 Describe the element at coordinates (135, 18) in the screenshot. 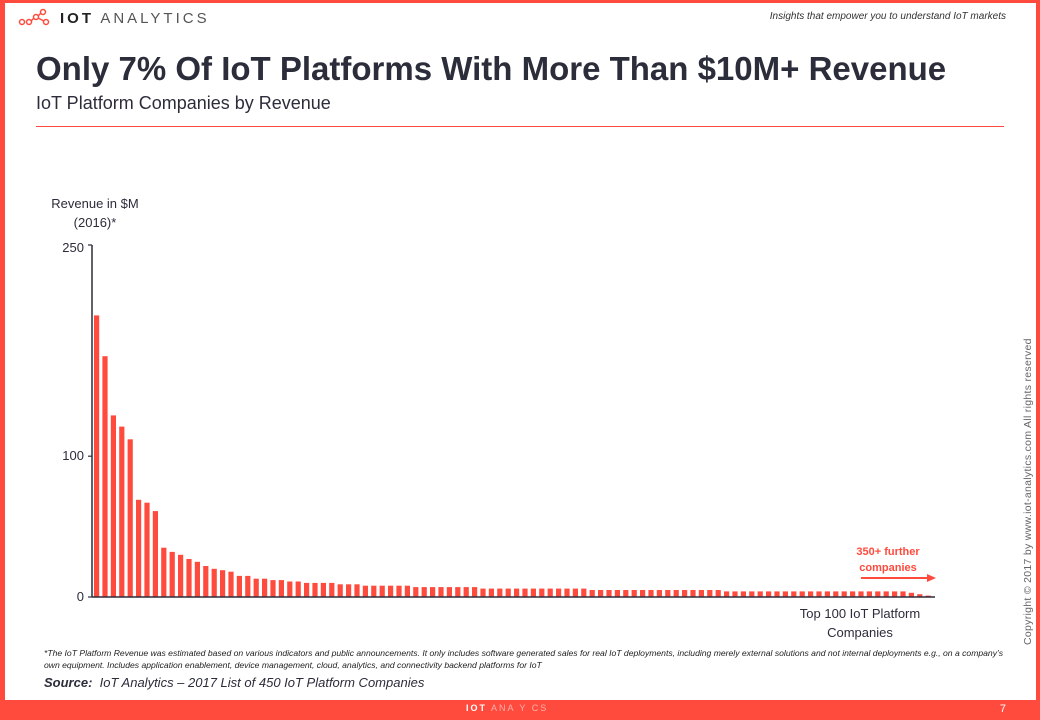

I see `logo-text: IOT ANALYTICS` at that location.